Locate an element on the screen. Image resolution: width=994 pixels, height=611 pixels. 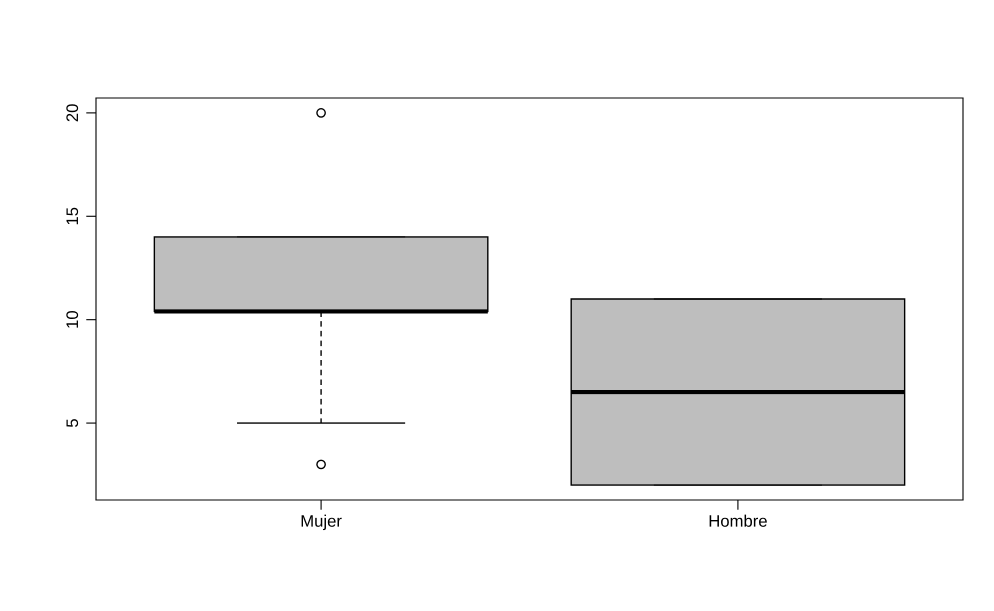
x-tick-label: Hombre is located at coordinates (738, 520).